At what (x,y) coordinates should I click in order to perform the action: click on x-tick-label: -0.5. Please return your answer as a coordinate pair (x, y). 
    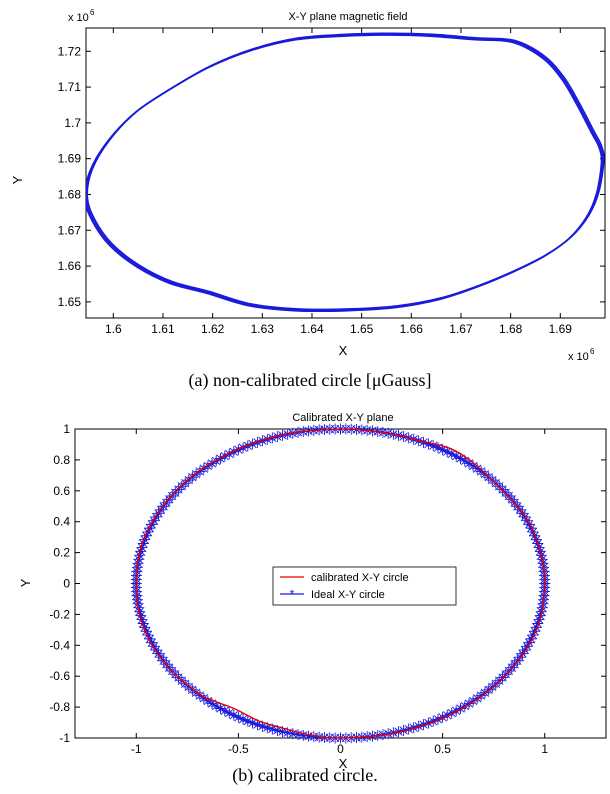
    Looking at the image, I should click on (238, 749).